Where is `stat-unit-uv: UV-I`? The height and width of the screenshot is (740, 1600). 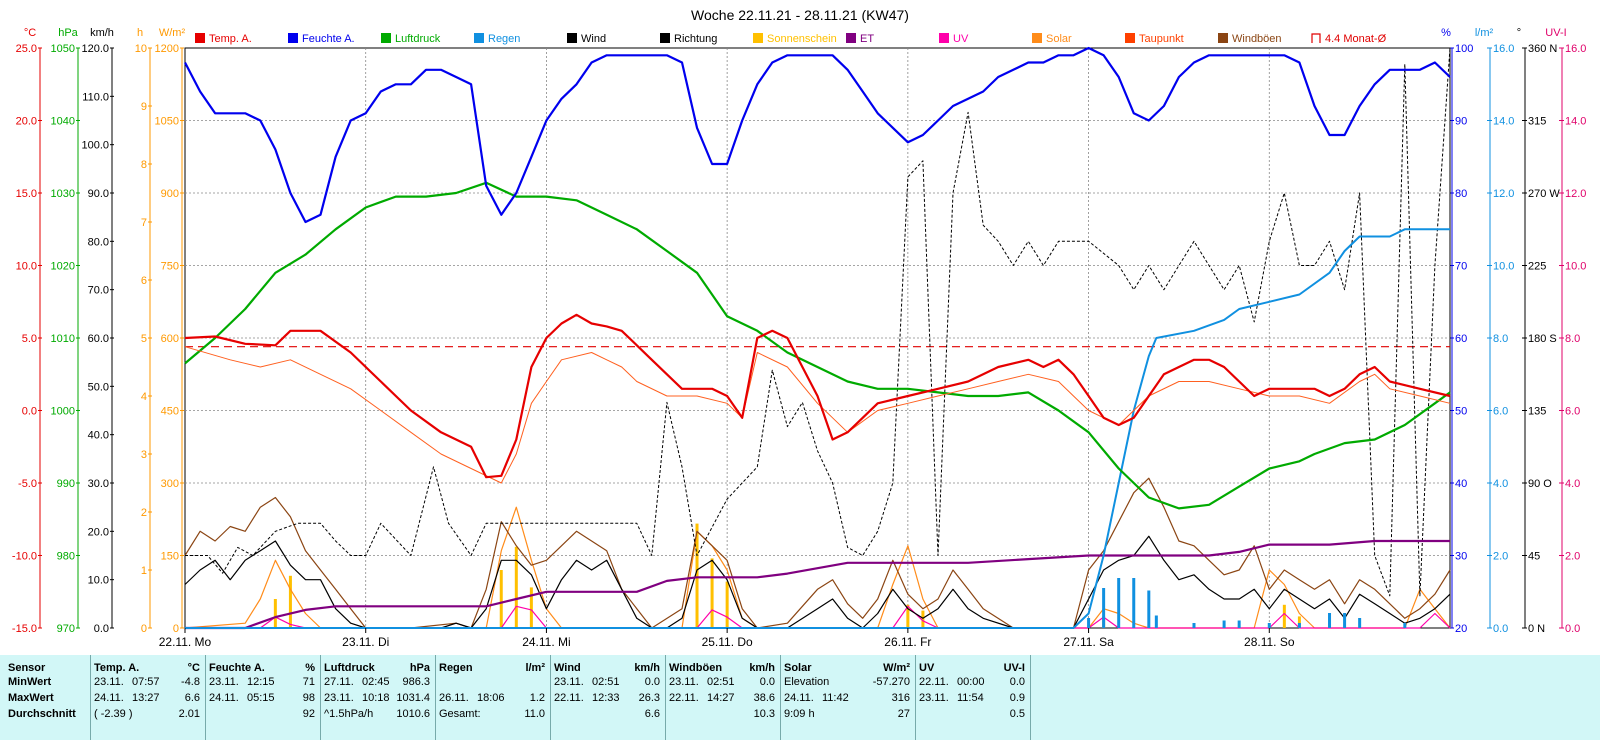
stat-unit-uv: UV-I is located at coordinates (1014, 668).